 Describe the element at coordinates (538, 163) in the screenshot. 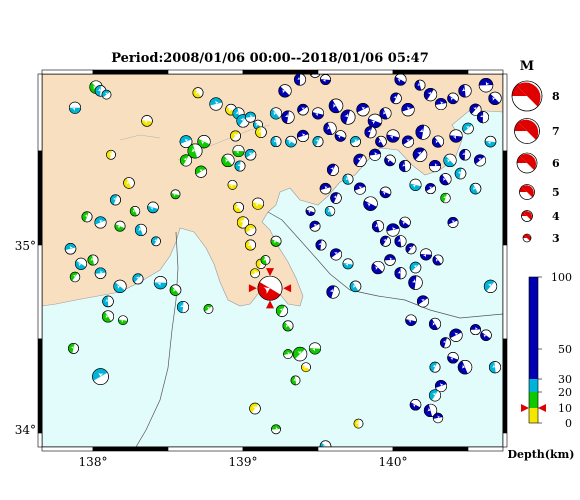

I see `magnitude-legend-item: 6` at that location.